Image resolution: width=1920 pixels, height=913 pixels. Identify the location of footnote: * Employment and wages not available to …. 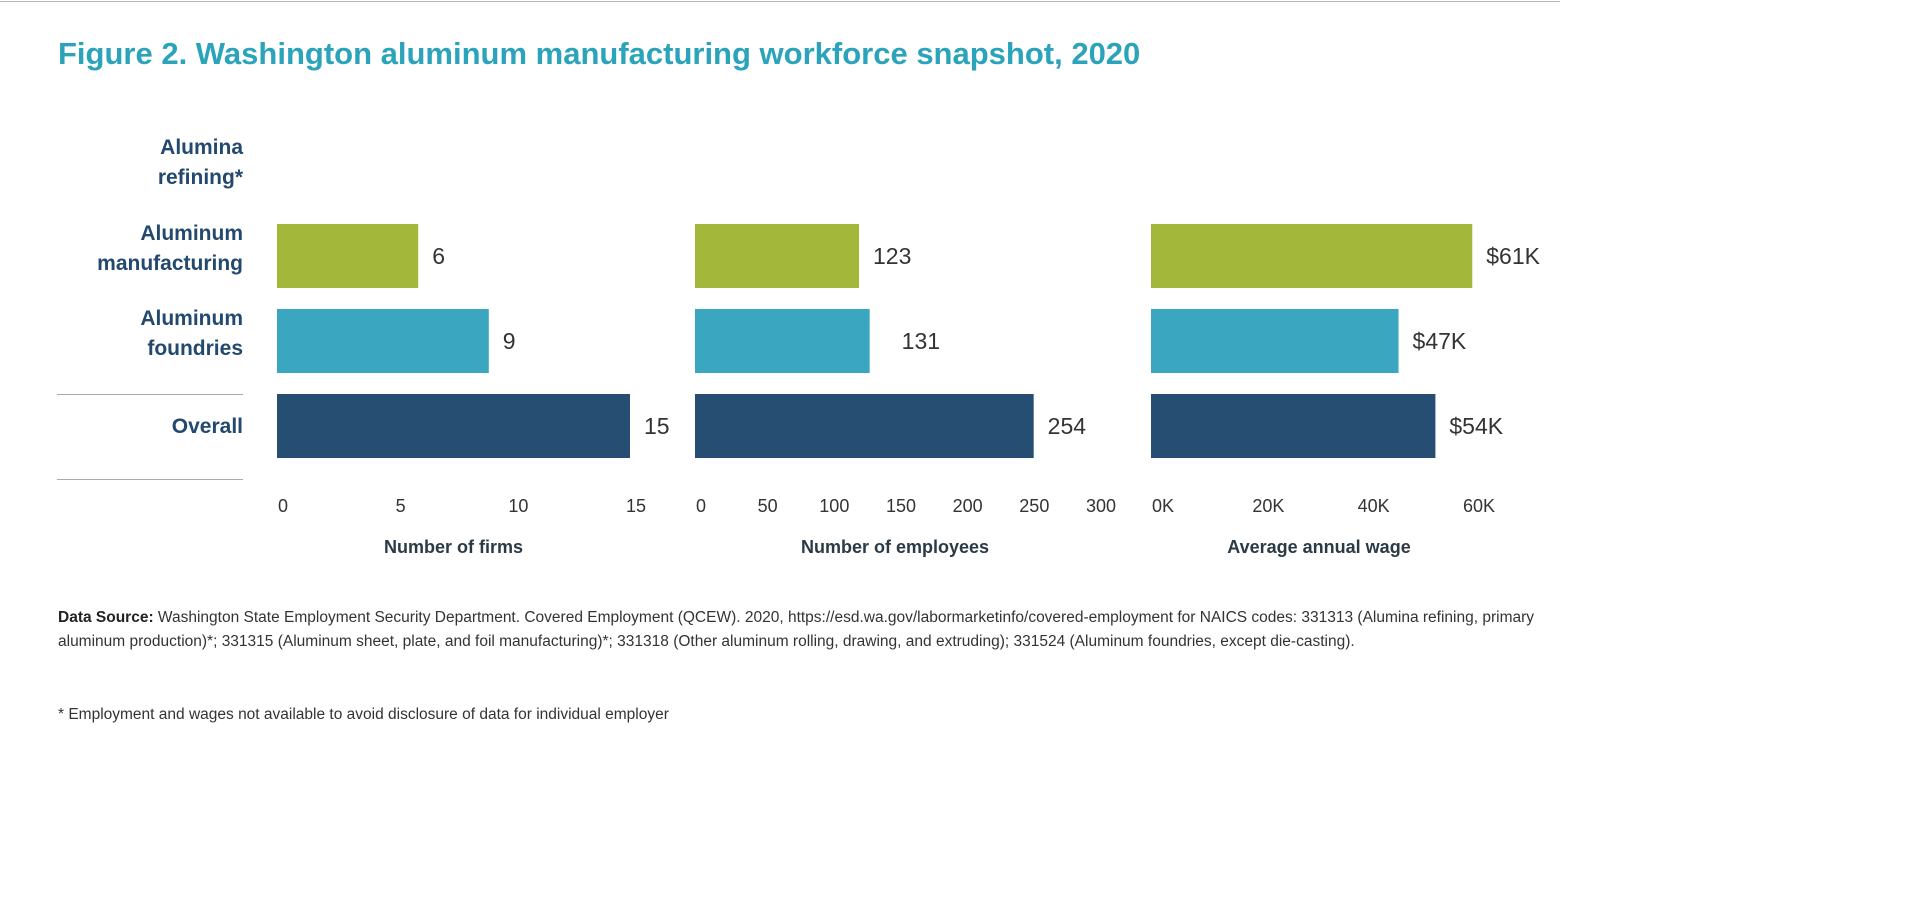
(363, 714).